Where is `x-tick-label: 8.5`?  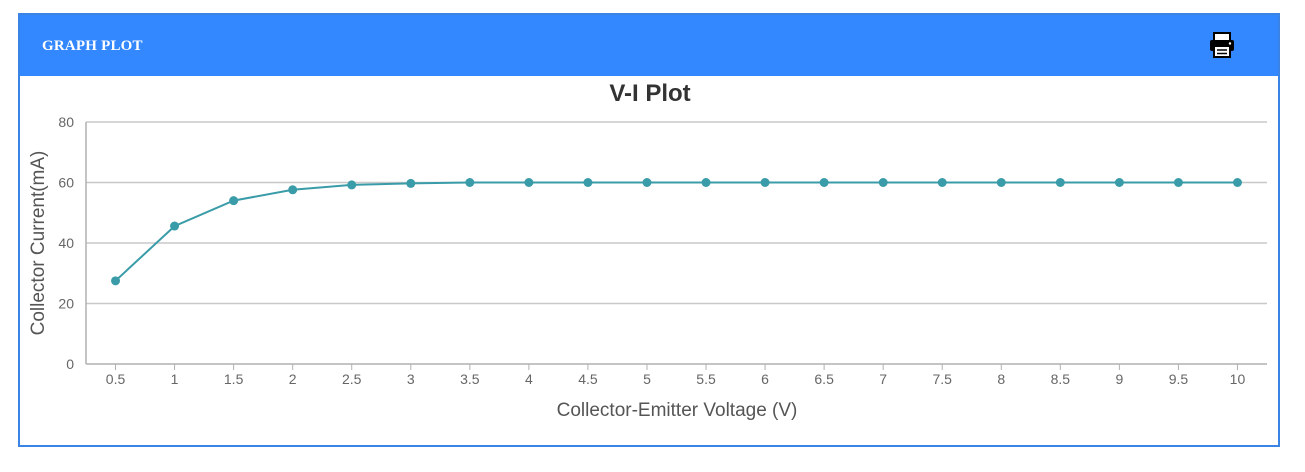 x-tick-label: 8.5 is located at coordinates (1061, 379).